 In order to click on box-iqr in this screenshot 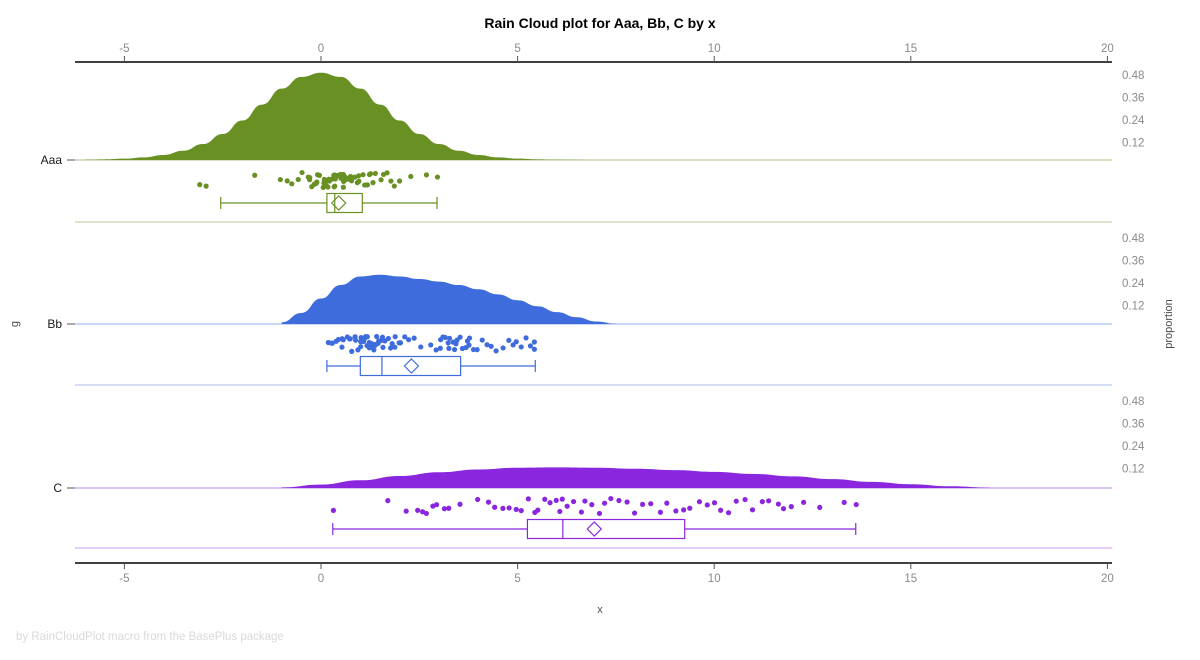, I will do `click(410, 366)`.